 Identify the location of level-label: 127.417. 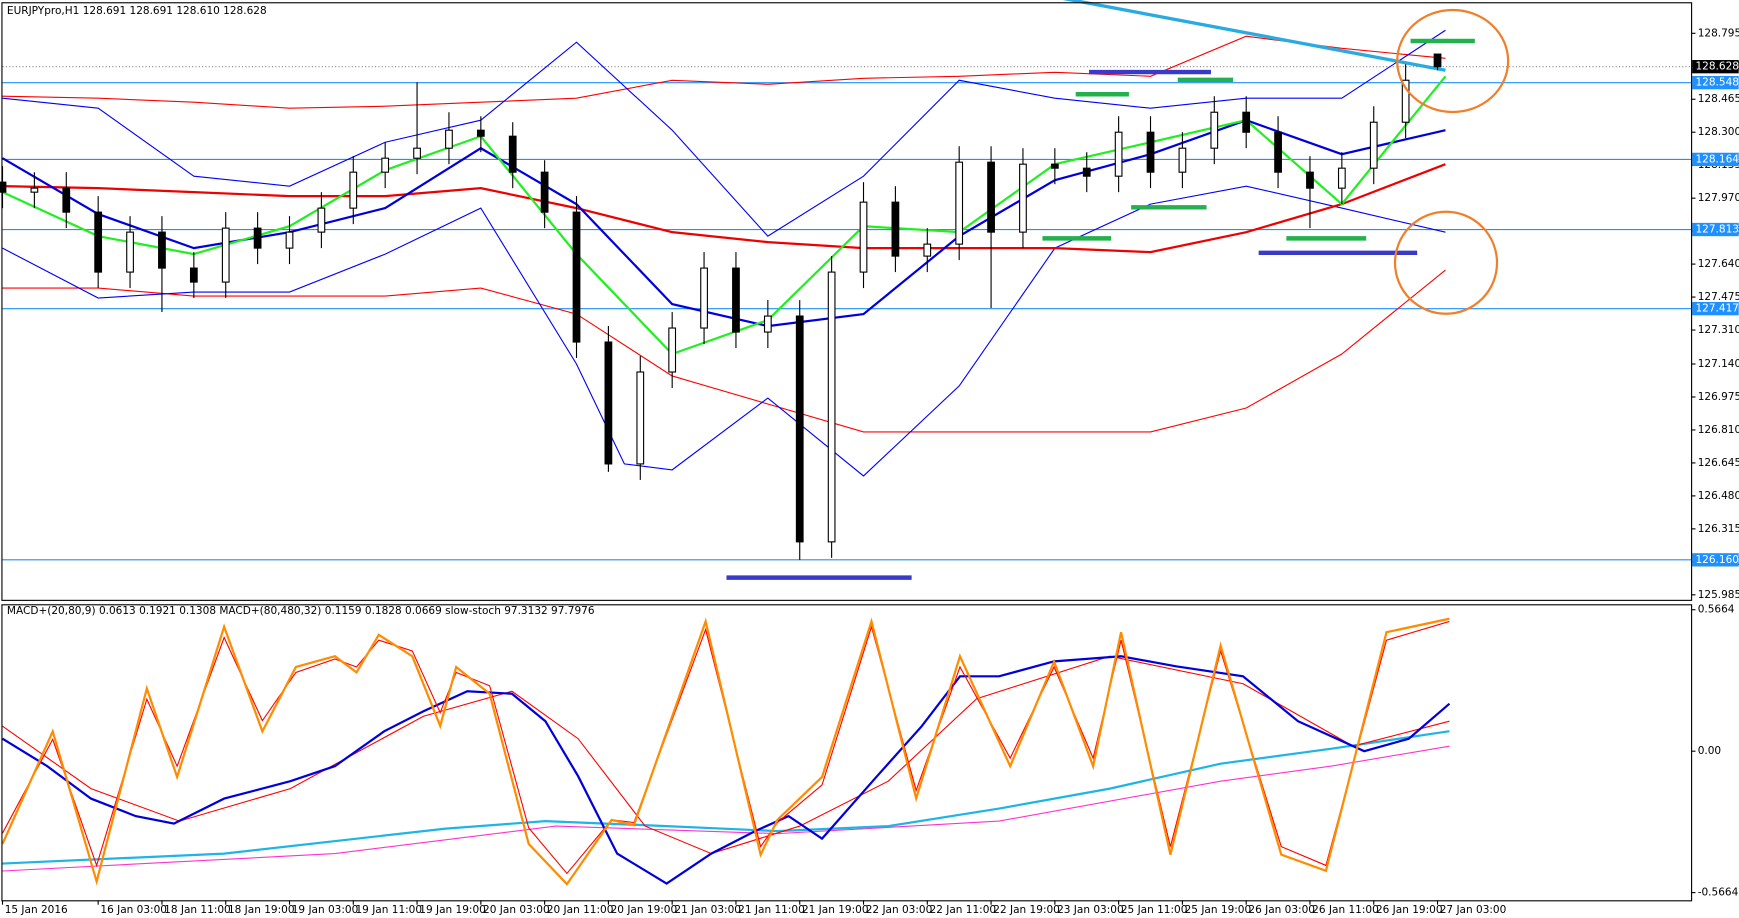
(1717, 309).